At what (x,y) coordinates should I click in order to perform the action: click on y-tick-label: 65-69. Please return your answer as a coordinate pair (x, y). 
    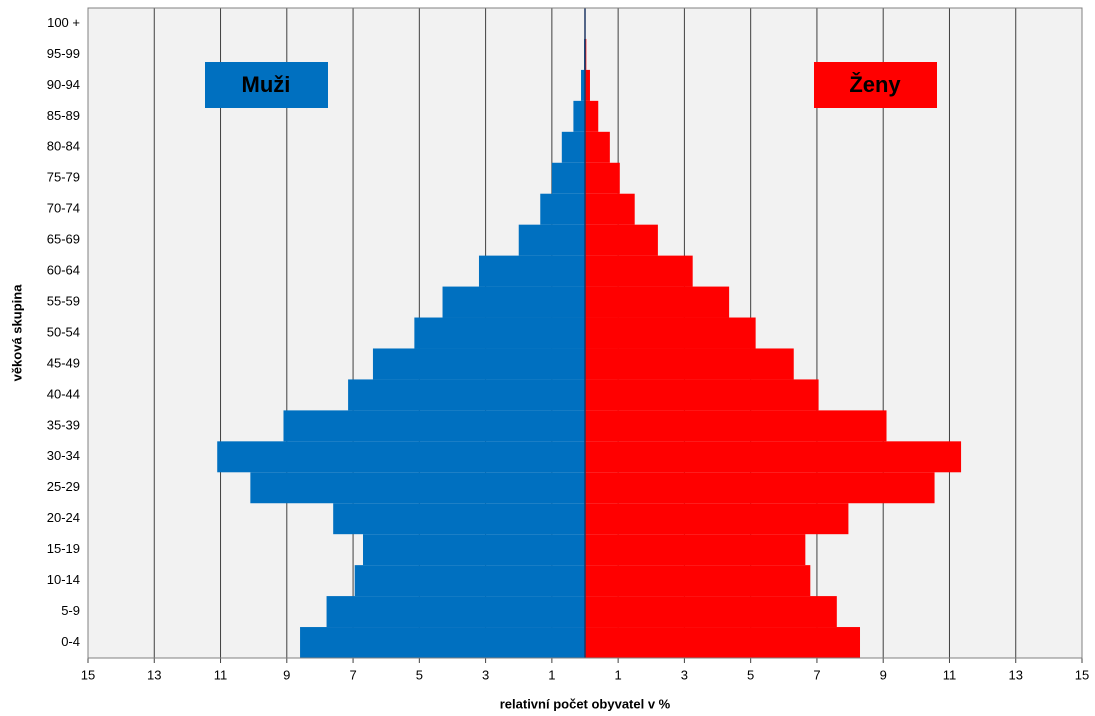
    Looking at the image, I should click on (63, 239).